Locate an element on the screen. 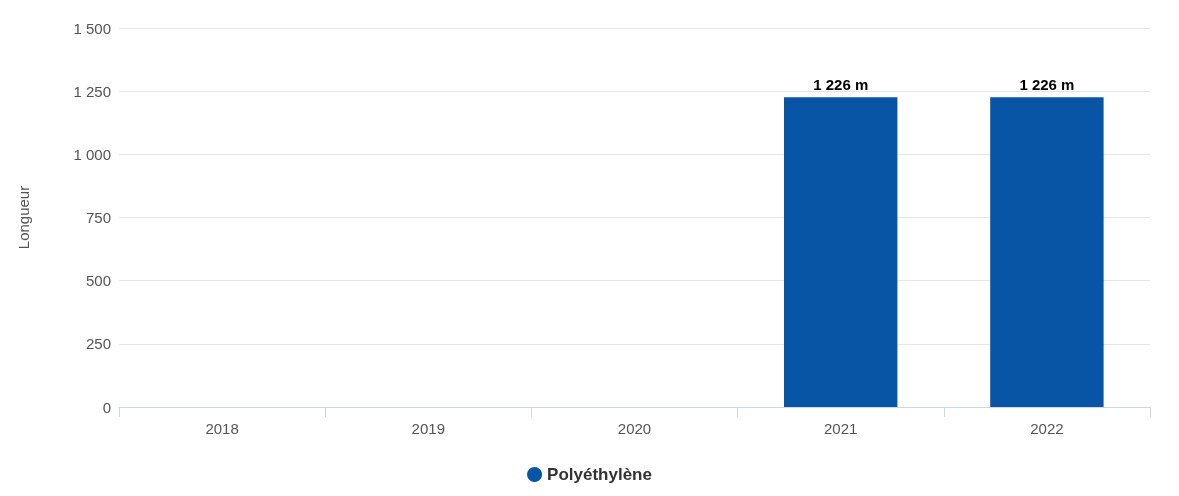  x-tick-label: 2022 is located at coordinates (1047, 428).